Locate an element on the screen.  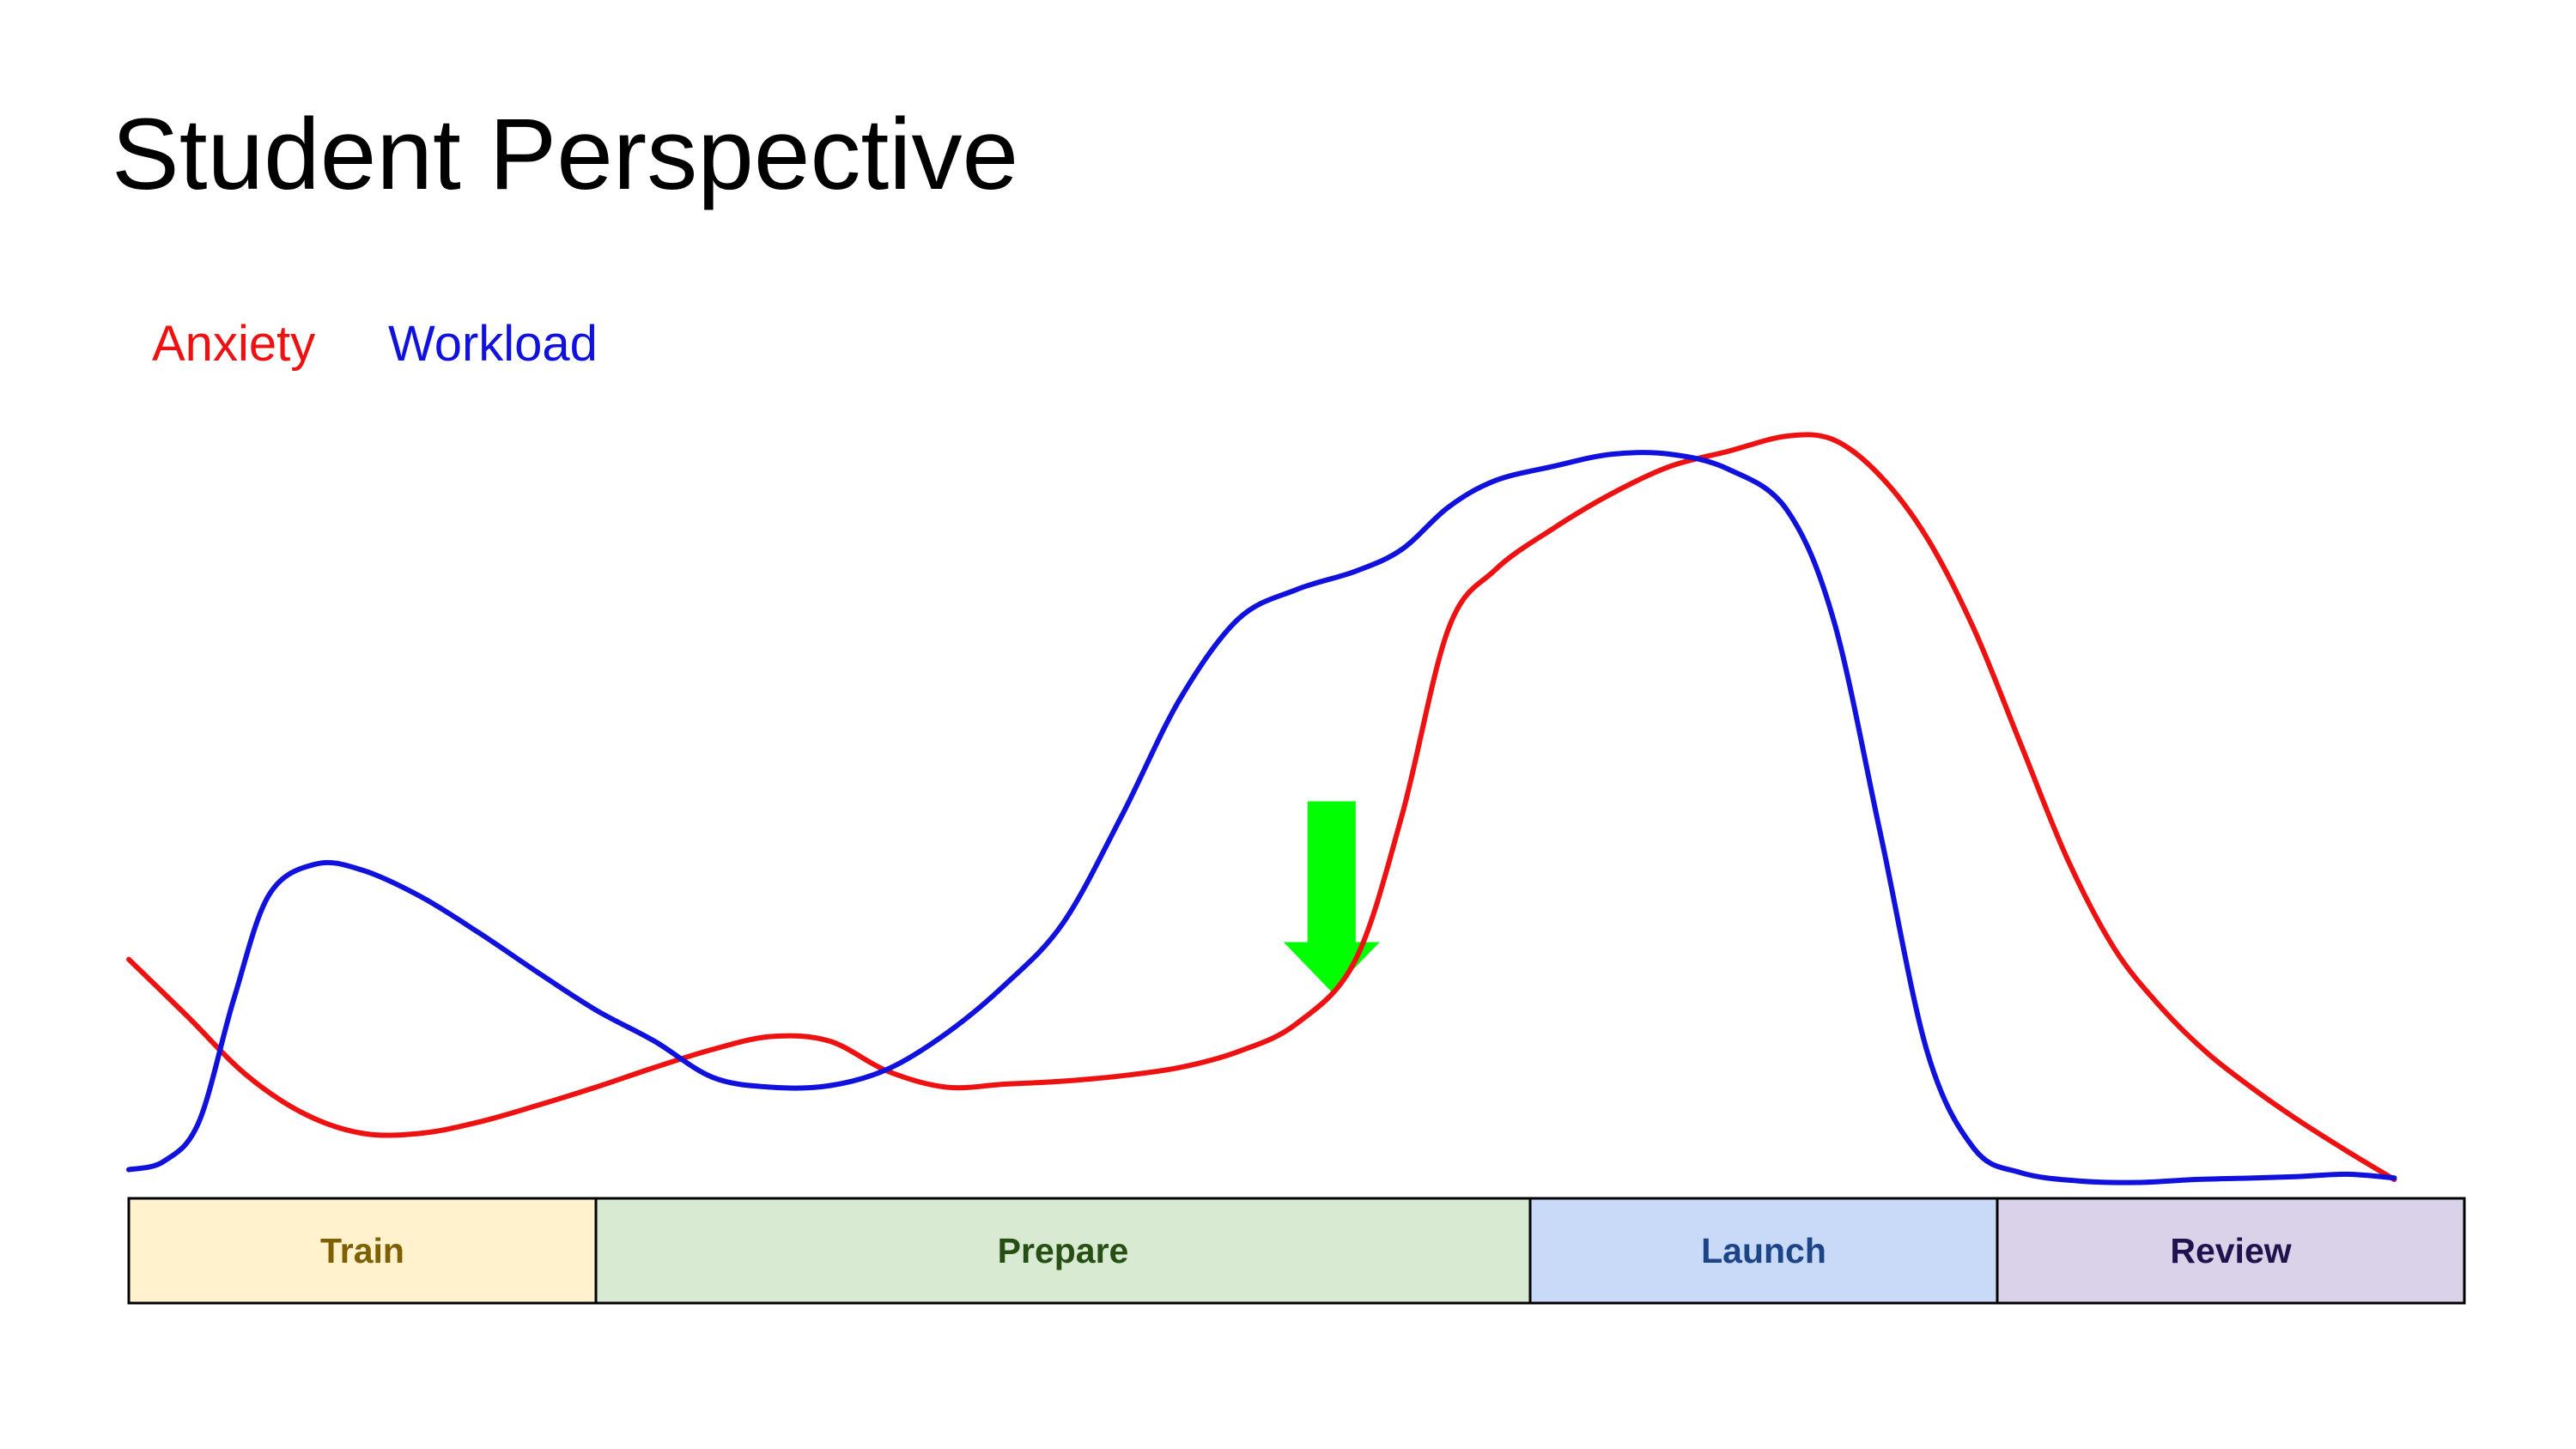
down-arrow-icon is located at coordinates (1331, 896).